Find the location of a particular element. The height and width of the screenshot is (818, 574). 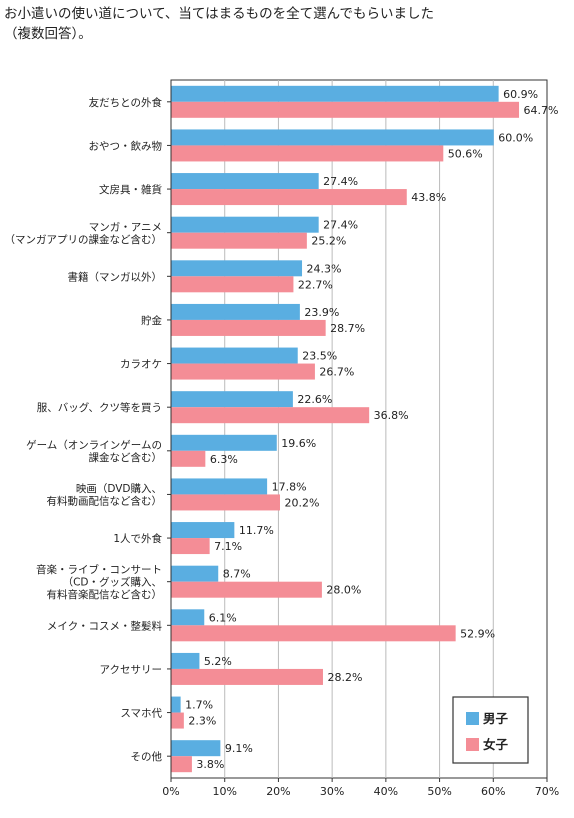

category-label: メイク・コスメ・整髪料 is located at coordinates (105, 625).